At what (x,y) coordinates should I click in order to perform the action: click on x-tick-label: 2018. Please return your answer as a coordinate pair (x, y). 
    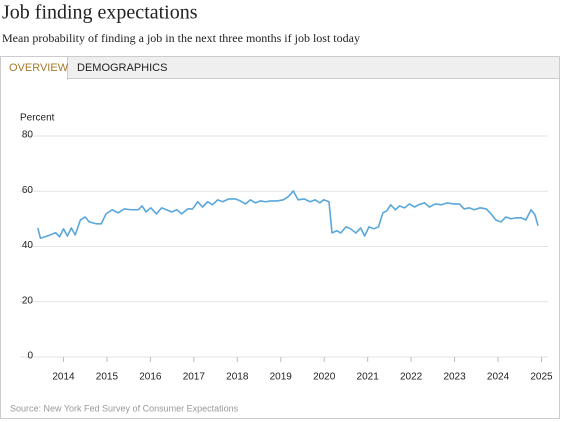
    Looking at the image, I should click on (237, 377).